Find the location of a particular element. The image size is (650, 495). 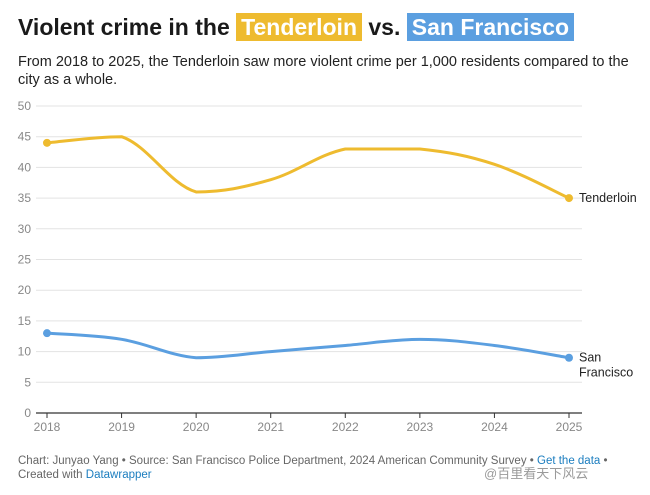

y-tick-label-15: 15 is located at coordinates (25, 321).